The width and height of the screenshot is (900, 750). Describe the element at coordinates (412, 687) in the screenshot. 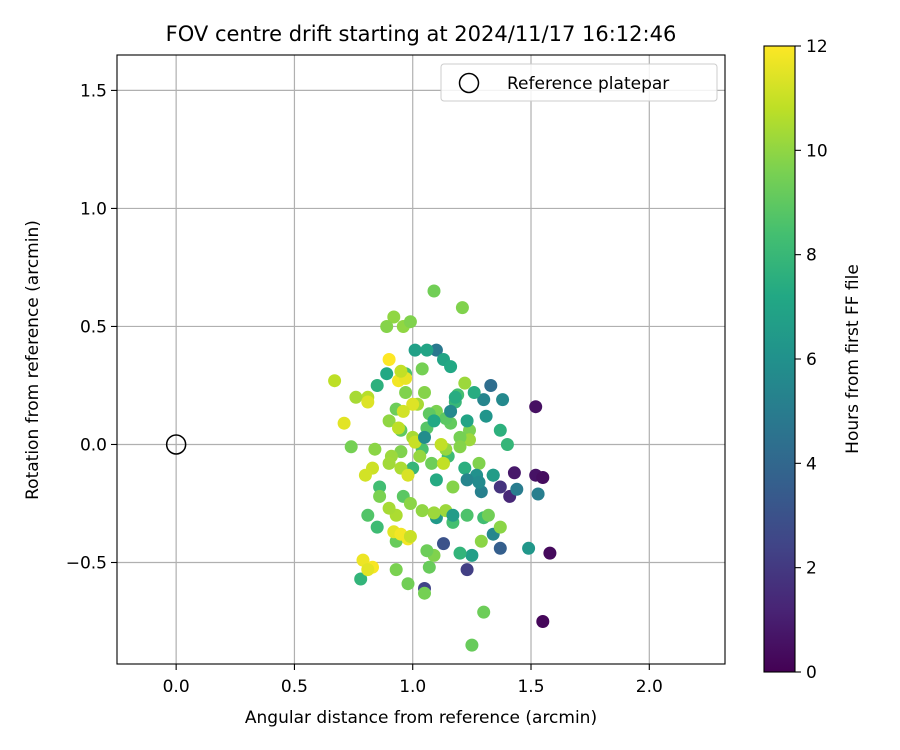

I see `x-tick-label: 1.0` at that location.